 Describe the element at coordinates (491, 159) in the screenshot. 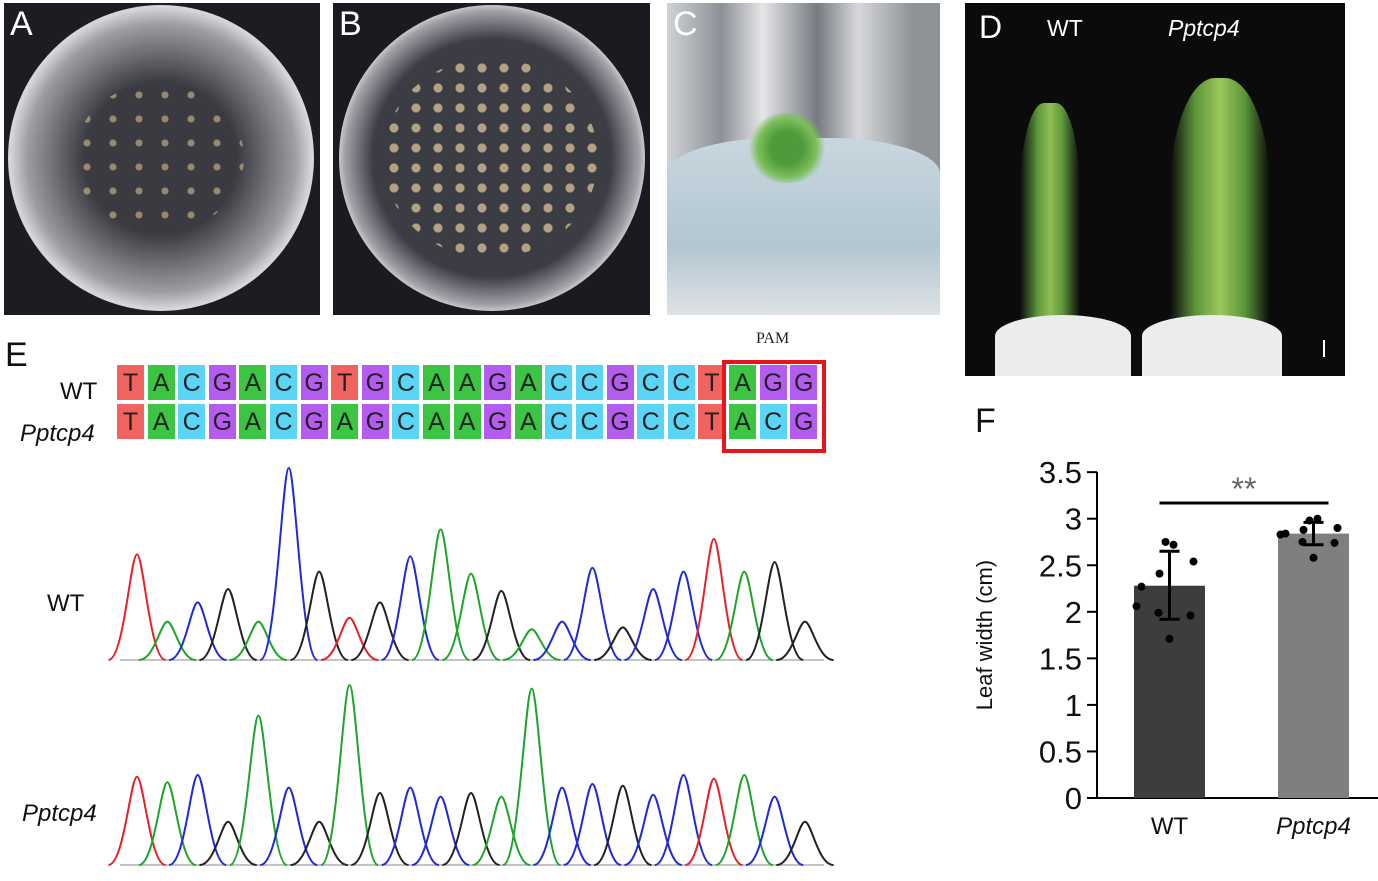

I see `panel-b-photo-callus-dish: B` at that location.